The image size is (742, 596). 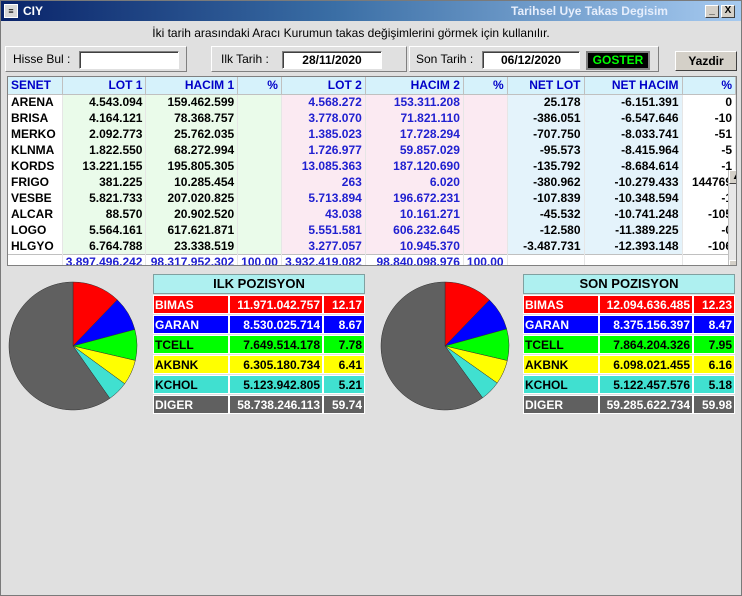 I want to click on position-row: BIMAS 12.094.636.485 12.23, so click(x=629, y=304).